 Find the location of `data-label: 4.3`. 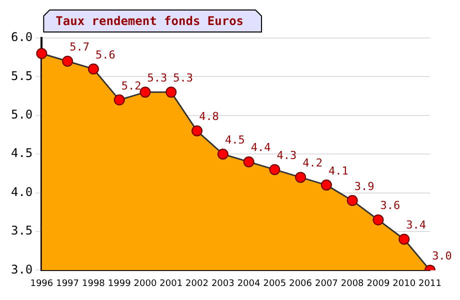

data-label: 4.3 is located at coordinates (286, 155).